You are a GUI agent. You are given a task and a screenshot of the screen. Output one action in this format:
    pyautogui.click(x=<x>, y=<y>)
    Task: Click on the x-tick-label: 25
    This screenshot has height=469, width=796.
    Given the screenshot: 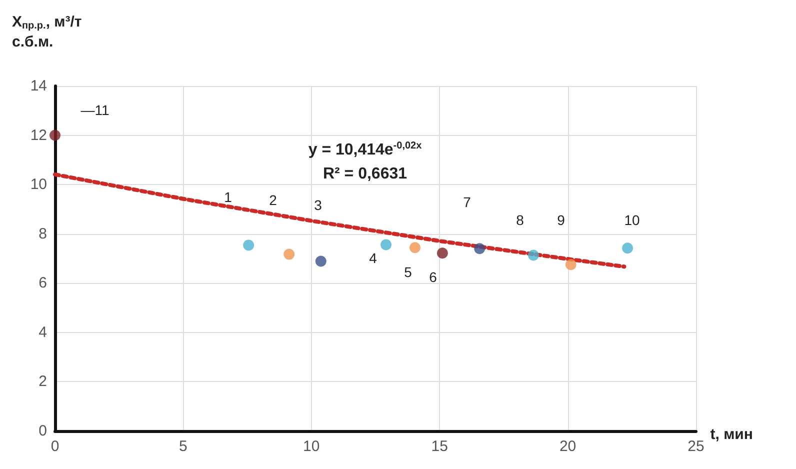 What is the action you would take?
    pyautogui.click(x=696, y=446)
    